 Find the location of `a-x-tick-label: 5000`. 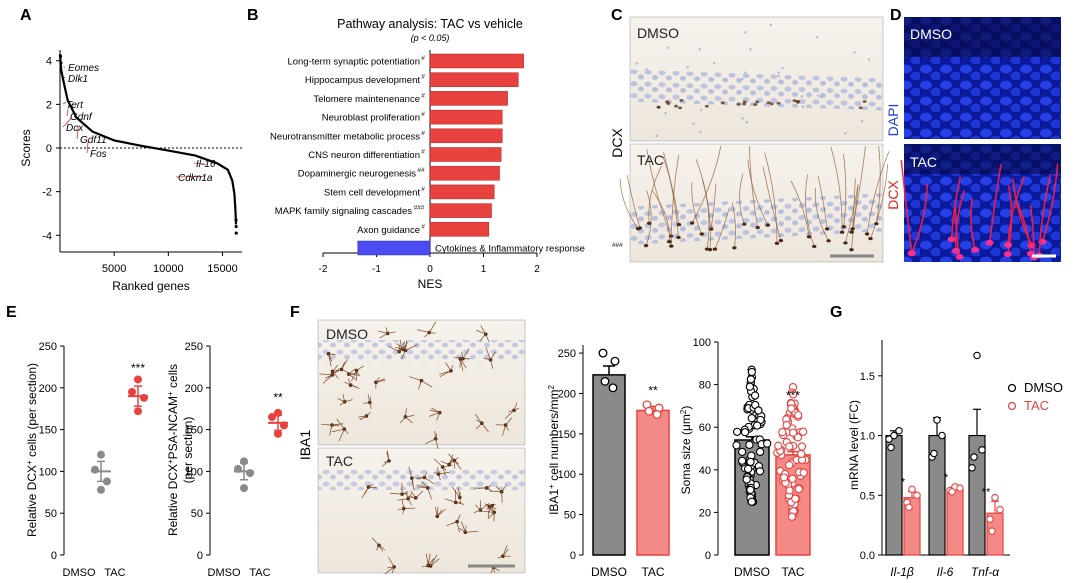

a-x-tick-label: 5000 is located at coordinates (114, 269).